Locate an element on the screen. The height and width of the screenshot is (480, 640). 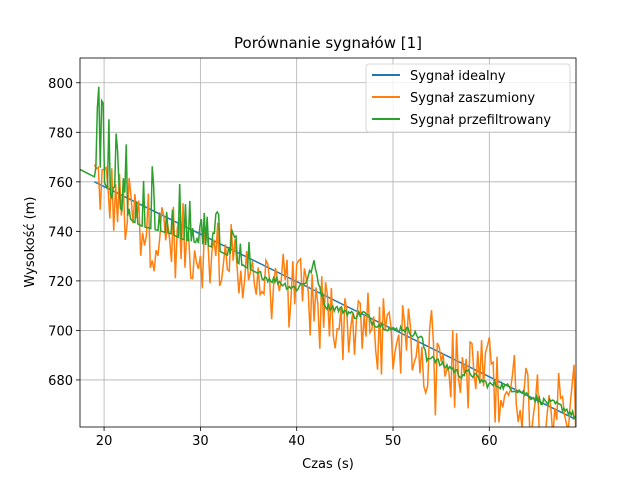
y-tick-label: 740 is located at coordinates (60, 232).